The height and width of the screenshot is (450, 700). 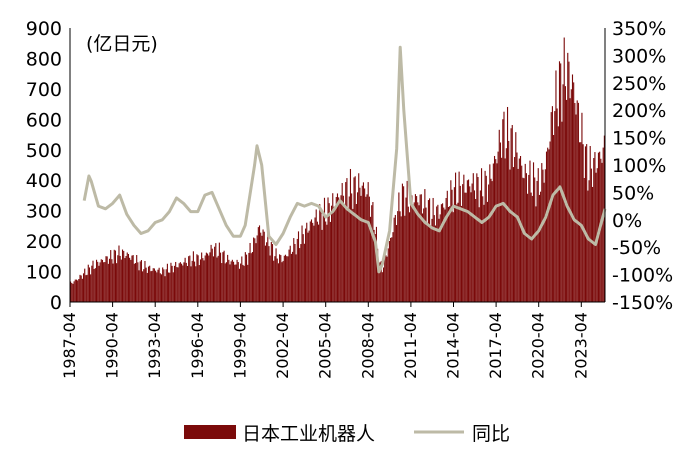 I want to click on x-tick-label: 1999-04, so click(x=239, y=345).